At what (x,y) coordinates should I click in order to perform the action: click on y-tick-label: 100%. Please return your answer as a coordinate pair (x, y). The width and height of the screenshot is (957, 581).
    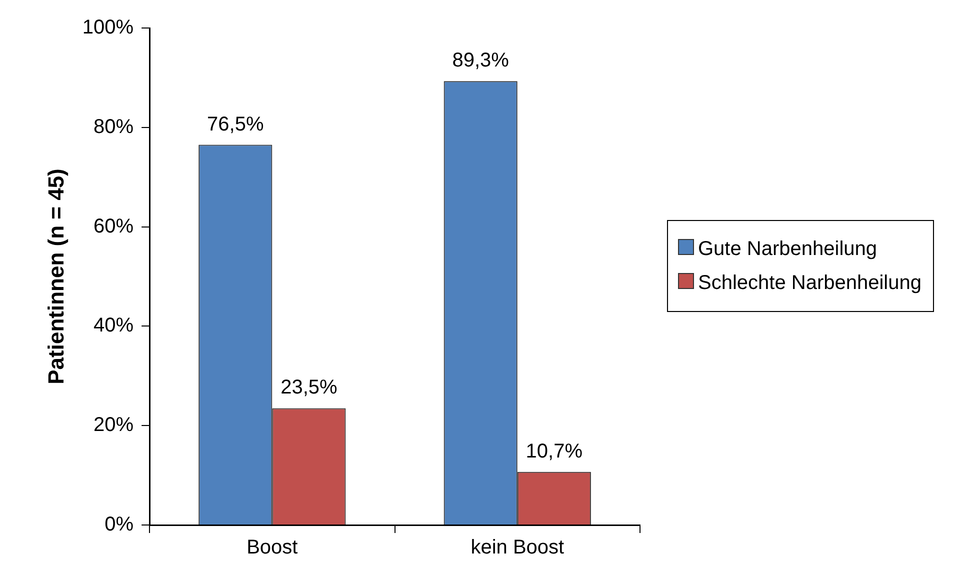
    Looking at the image, I should click on (108, 27).